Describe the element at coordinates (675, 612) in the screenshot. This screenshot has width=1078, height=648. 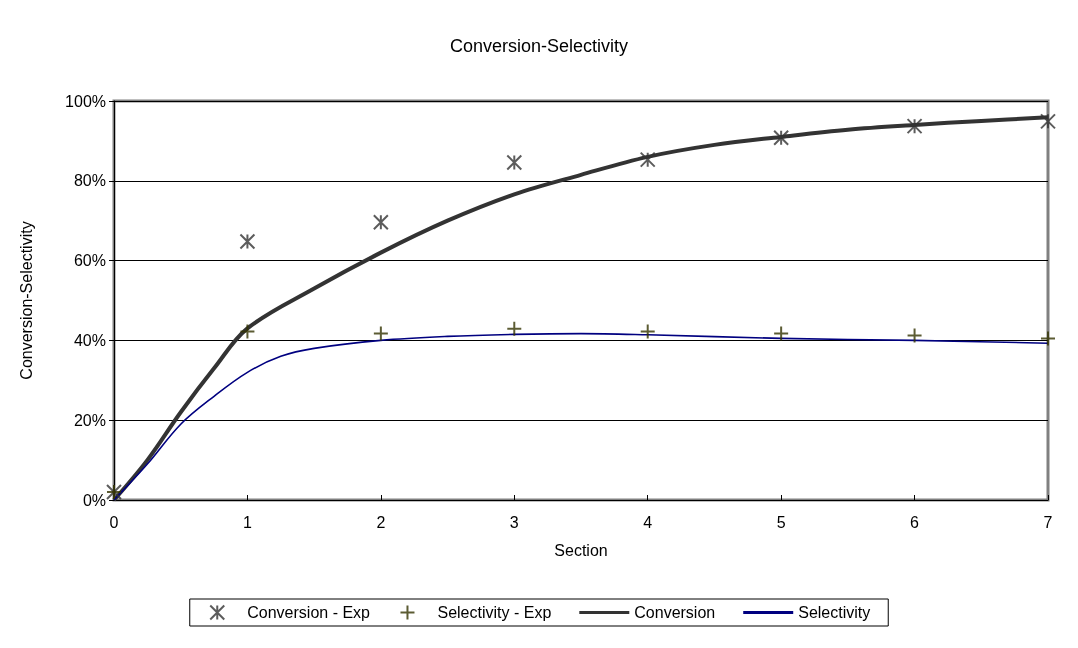
I see `legend-label: Conversion` at that location.